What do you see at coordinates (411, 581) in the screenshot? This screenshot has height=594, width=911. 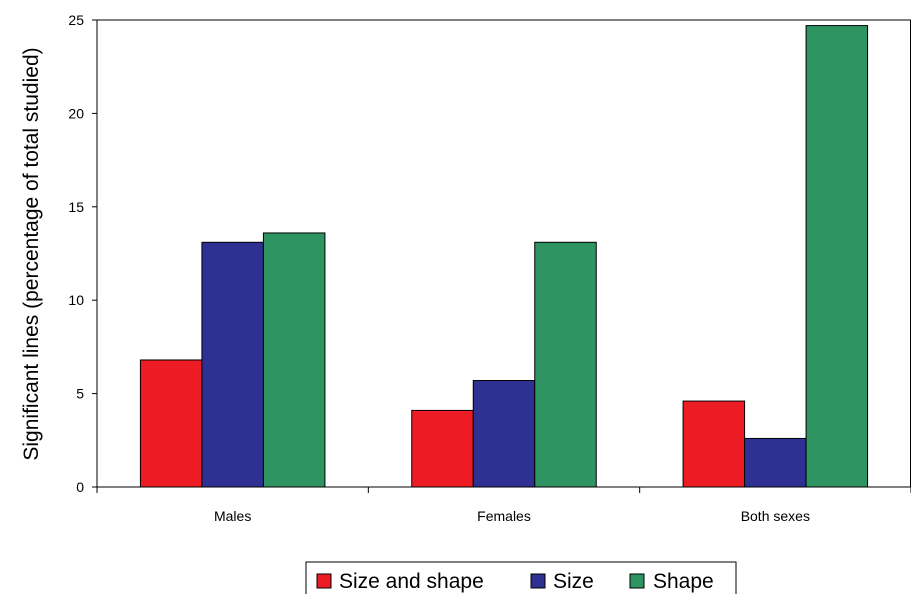 I see `legend-label: Size and shape` at bounding box center [411, 581].